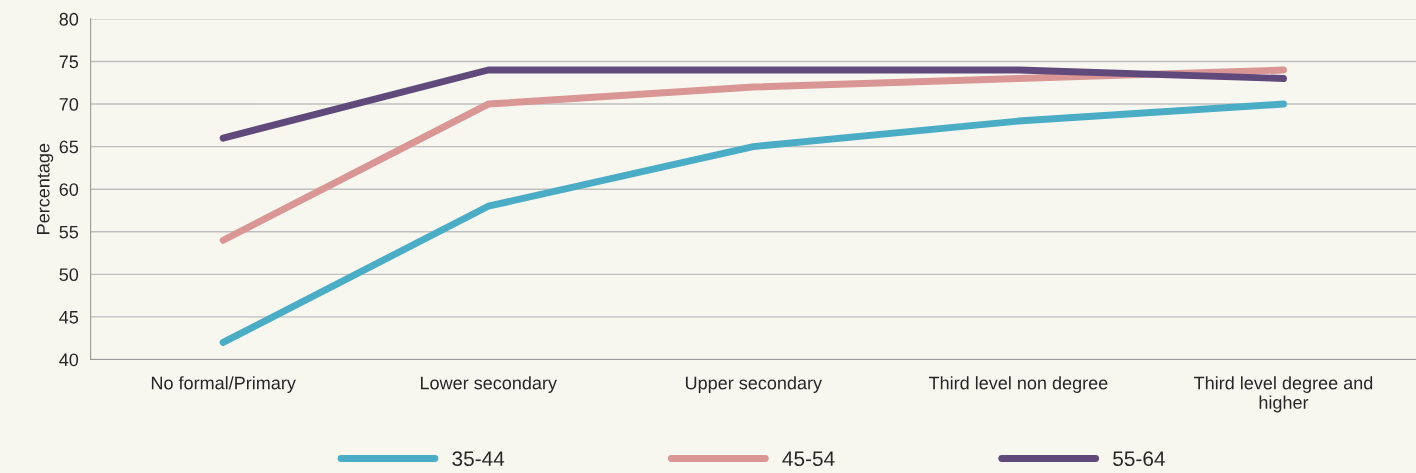  I want to click on y-tick-label: 60, so click(69, 189).